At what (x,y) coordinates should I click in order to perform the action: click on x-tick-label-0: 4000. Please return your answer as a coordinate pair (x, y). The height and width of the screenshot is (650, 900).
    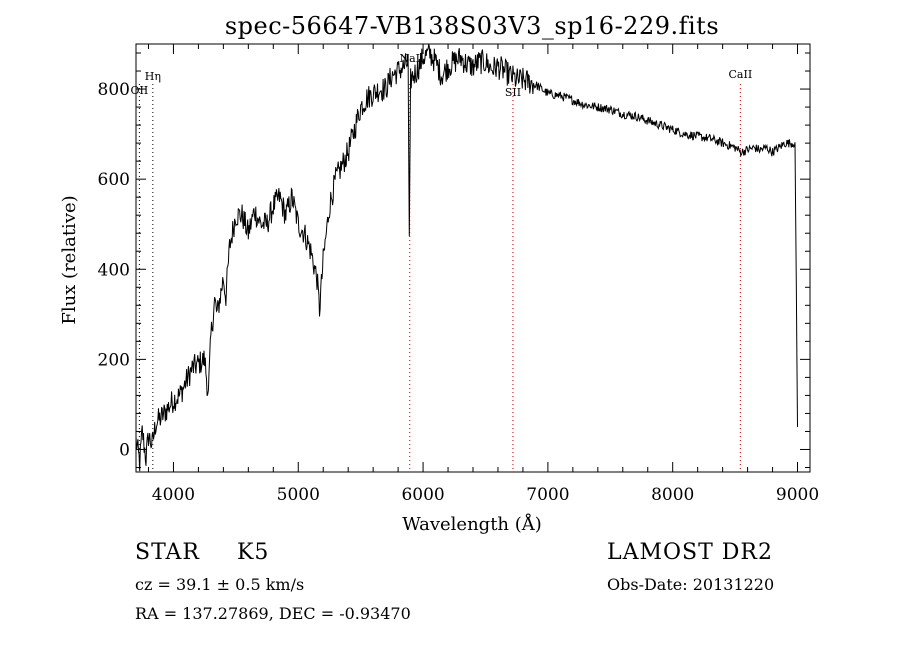
    Looking at the image, I should click on (173, 495).